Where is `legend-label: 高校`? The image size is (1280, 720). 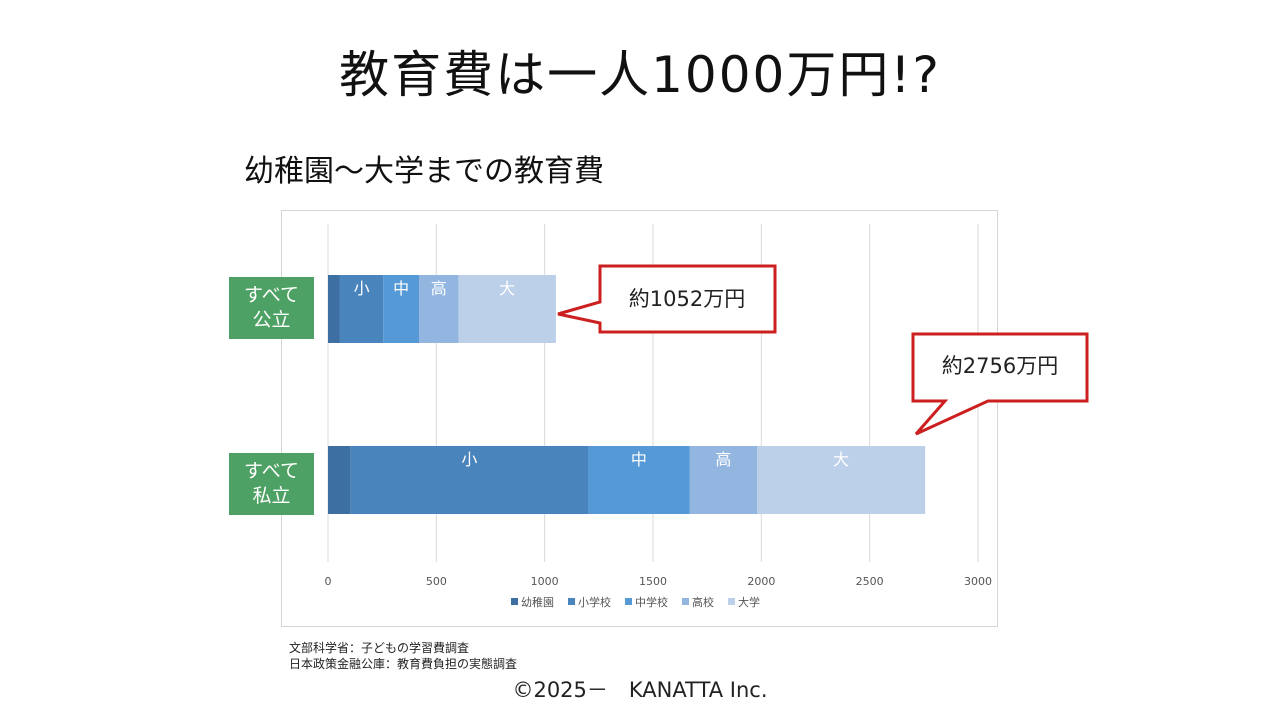
legend-label: 高校 is located at coordinates (703, 602).